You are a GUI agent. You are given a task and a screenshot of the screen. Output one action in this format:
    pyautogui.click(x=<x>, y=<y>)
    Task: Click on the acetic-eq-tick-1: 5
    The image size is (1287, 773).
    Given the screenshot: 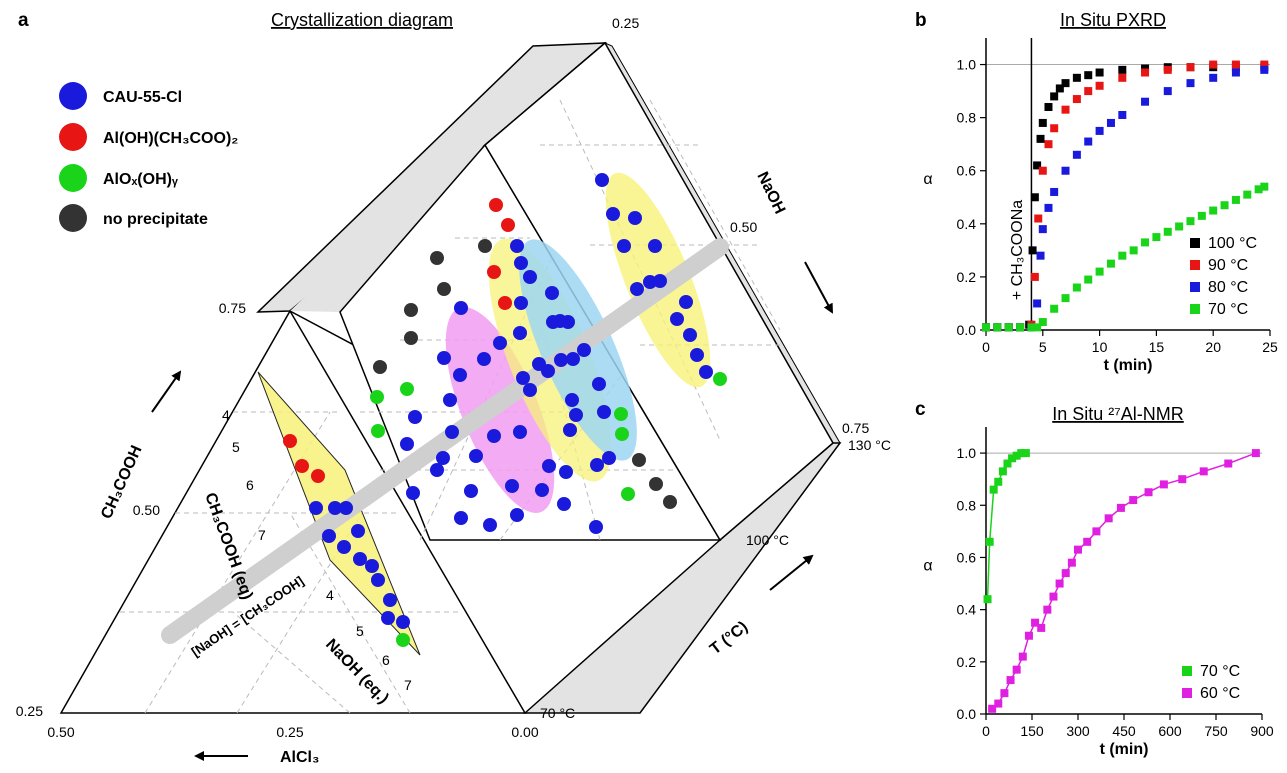 What is the action you would take?
    pyautogui.click(x=236, y=447)
    